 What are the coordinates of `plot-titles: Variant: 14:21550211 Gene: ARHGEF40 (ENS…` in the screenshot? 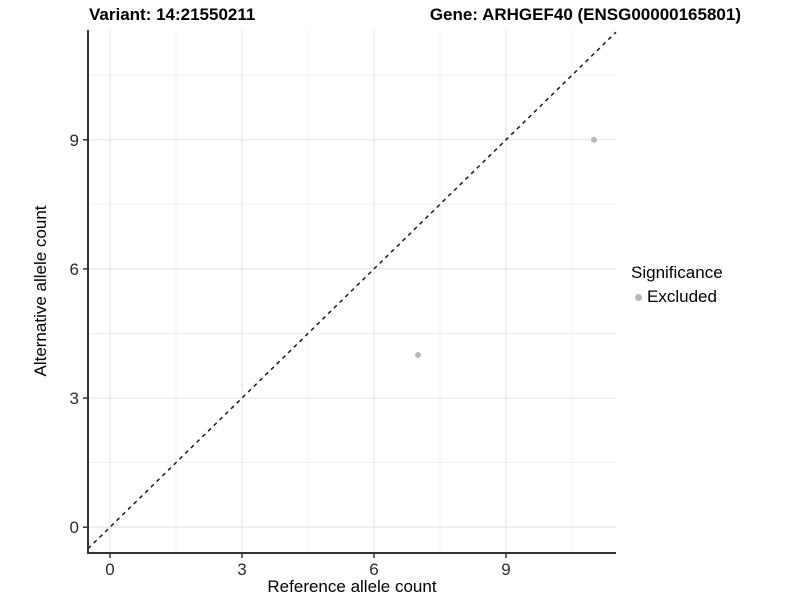 It's located at (400, 15).